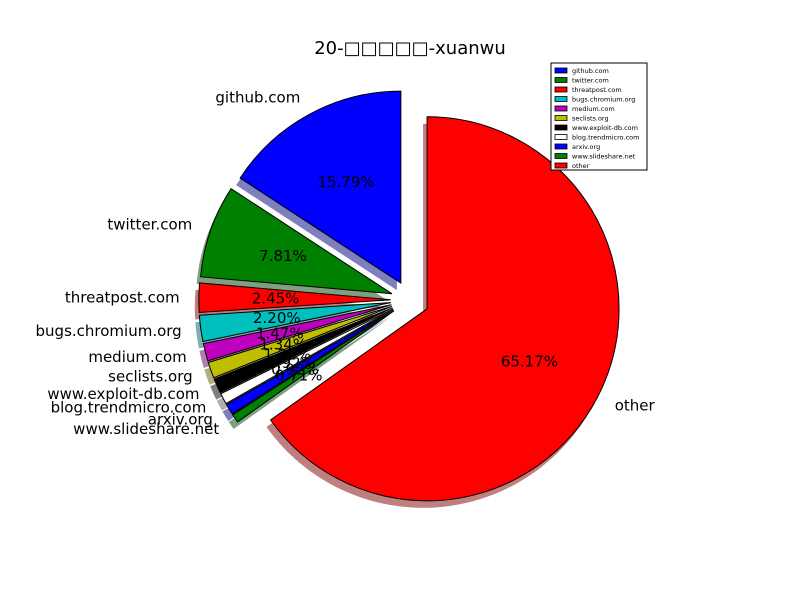  I want to click on chart-title: 20-□□□□□-xuanwu, so click(410, 48).